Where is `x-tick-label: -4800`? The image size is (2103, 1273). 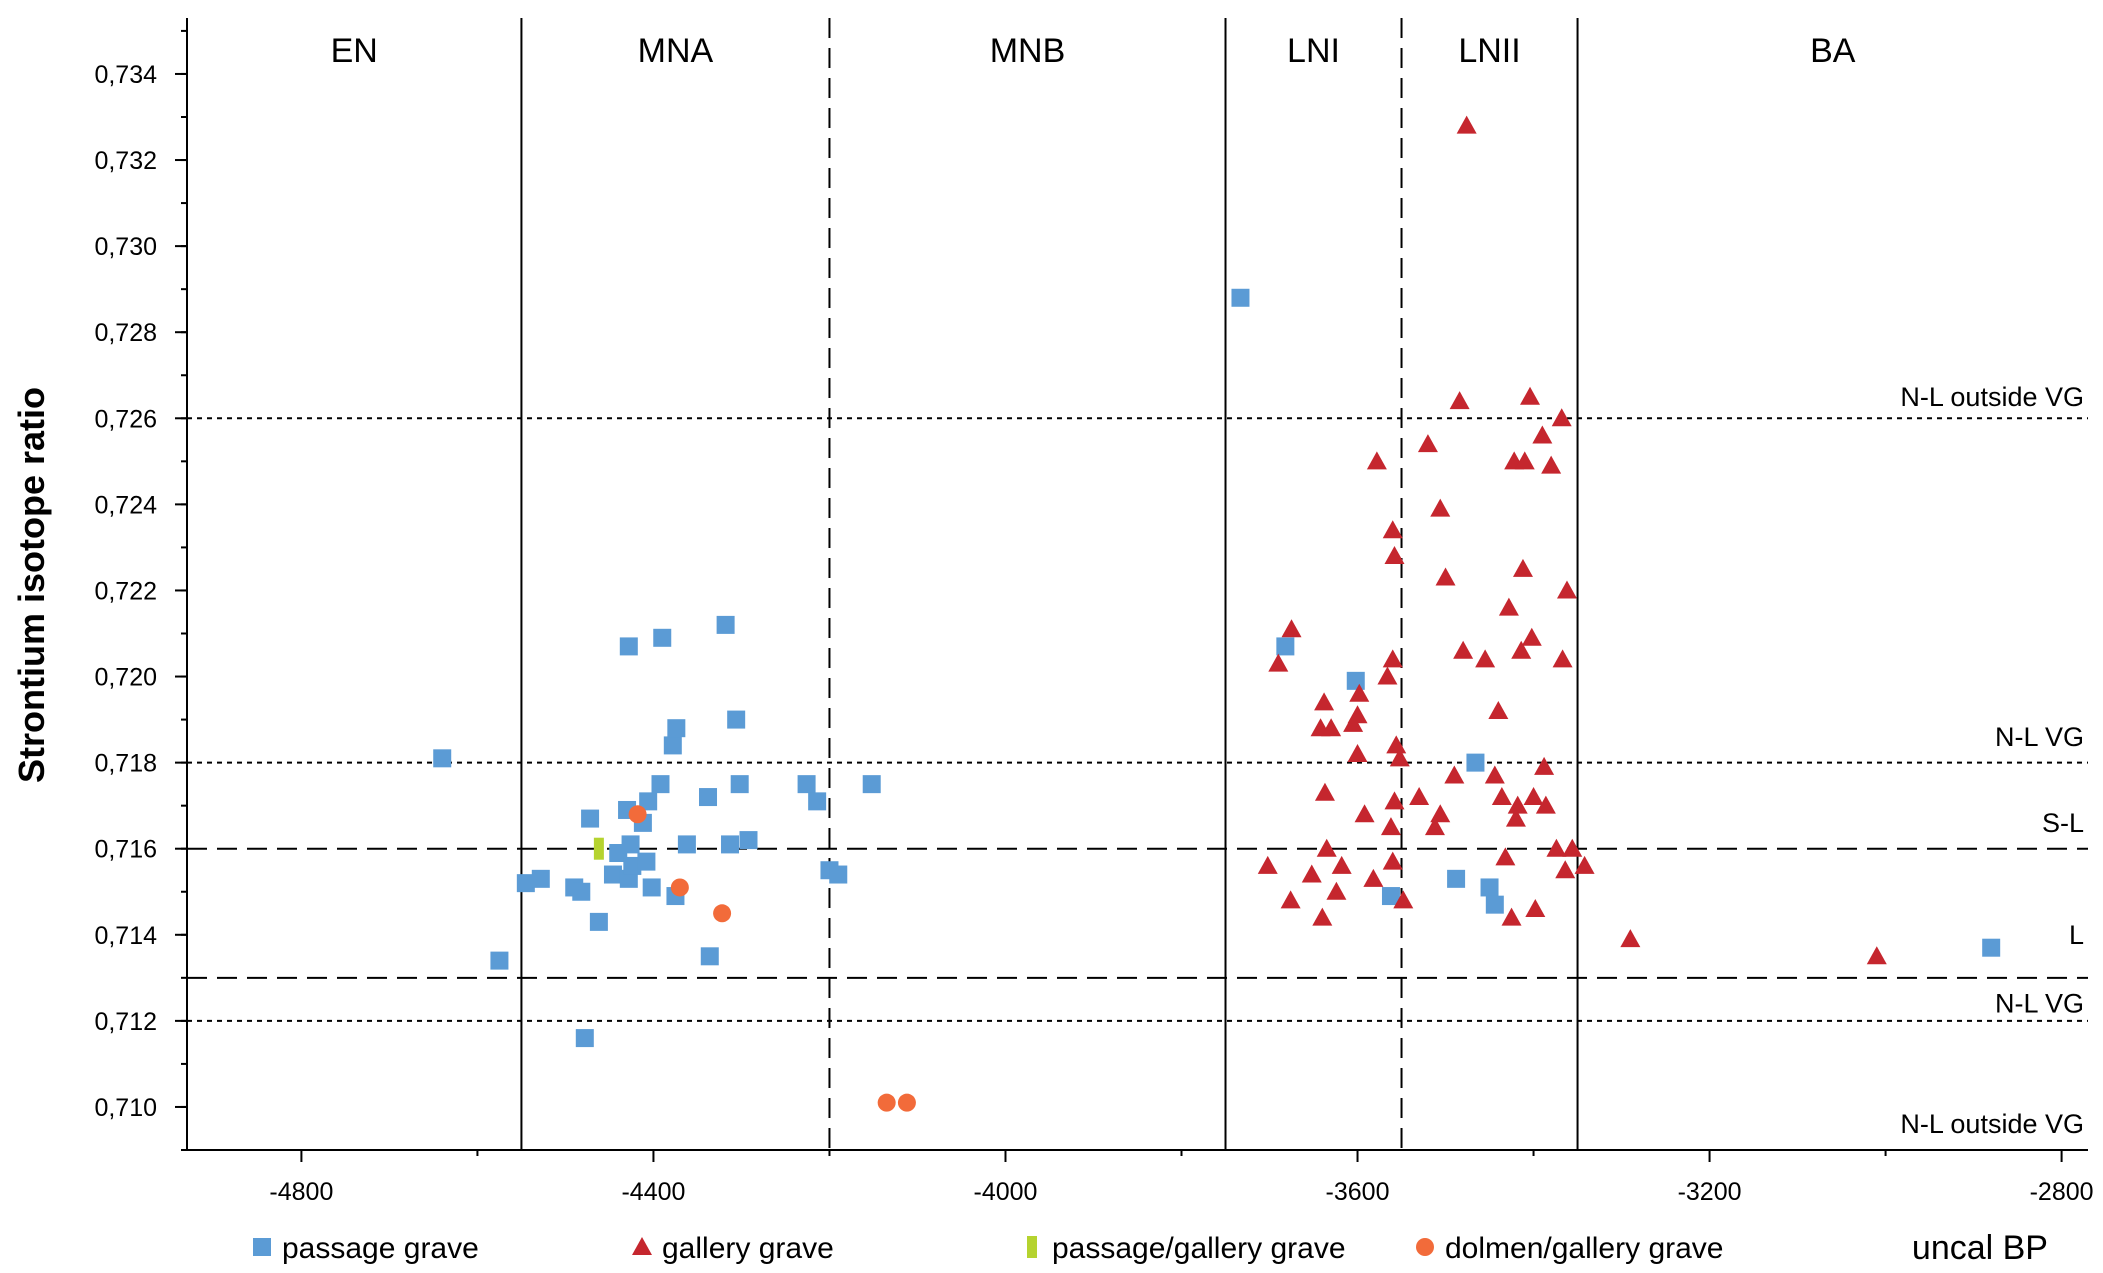 x-tick-label: -4800 is located at coordinates (301, 1192).